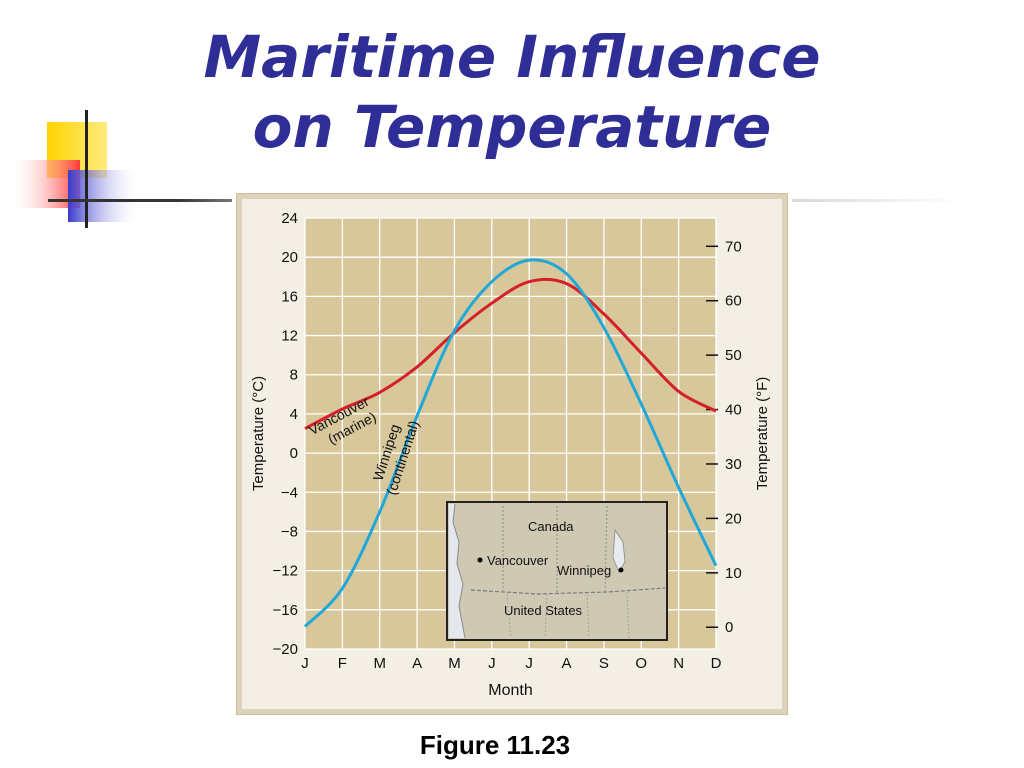  Describe the element at coordinates (729, 627) in the screenshot. I see `y2-tick-label: 0` at that location.